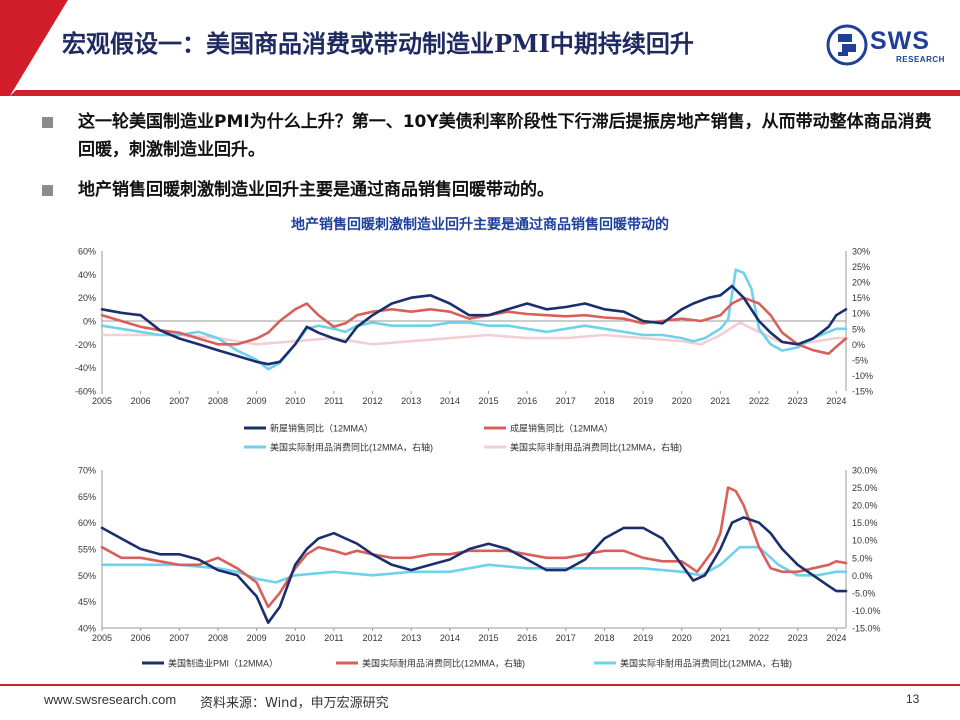 This screenshot has width=960, height=720. I want to click on x-tick-label: 2014, so click(450, 638).